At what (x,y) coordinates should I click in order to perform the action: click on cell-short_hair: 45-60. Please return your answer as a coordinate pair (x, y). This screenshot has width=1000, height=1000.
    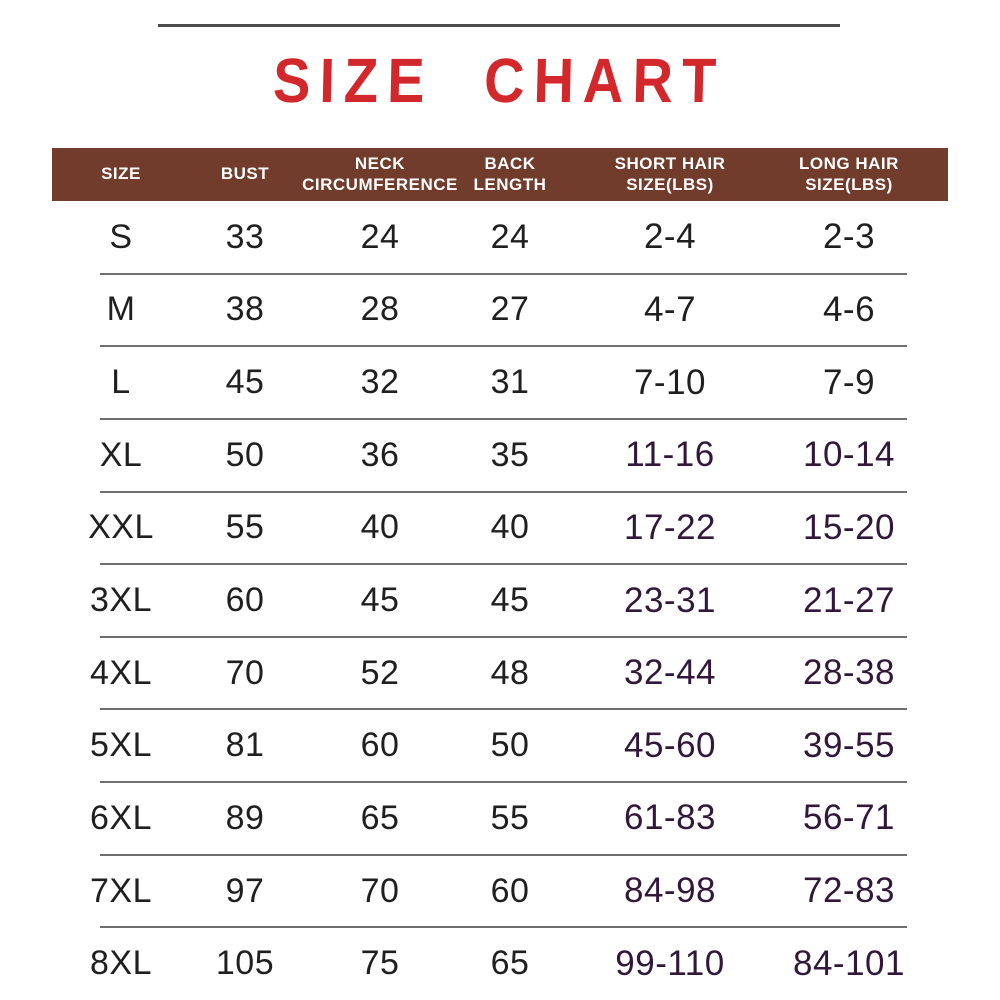
    Looking at the image, I should click on (670, 745).